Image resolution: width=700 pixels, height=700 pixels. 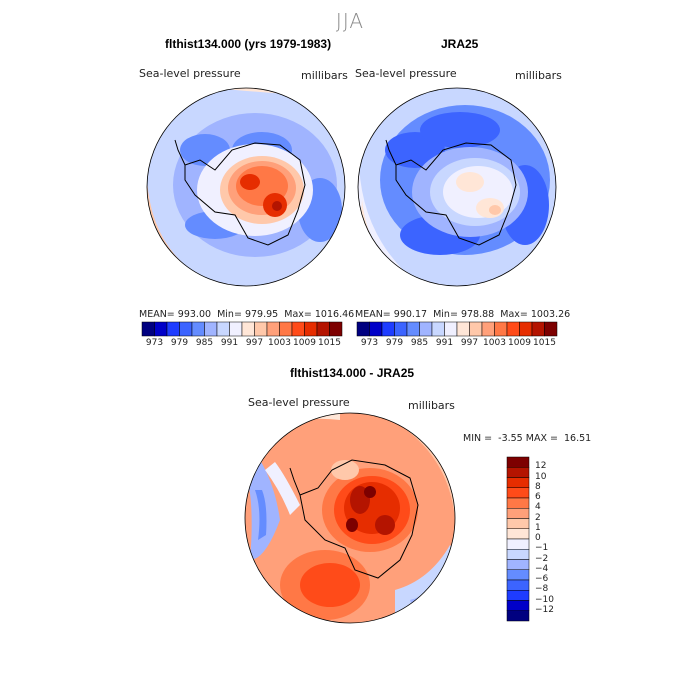 What do you see at coordinates (519, 343) in the screenshot?
I see `right-colorbar-tick-label: 1009` at bounding box center [519, 343].